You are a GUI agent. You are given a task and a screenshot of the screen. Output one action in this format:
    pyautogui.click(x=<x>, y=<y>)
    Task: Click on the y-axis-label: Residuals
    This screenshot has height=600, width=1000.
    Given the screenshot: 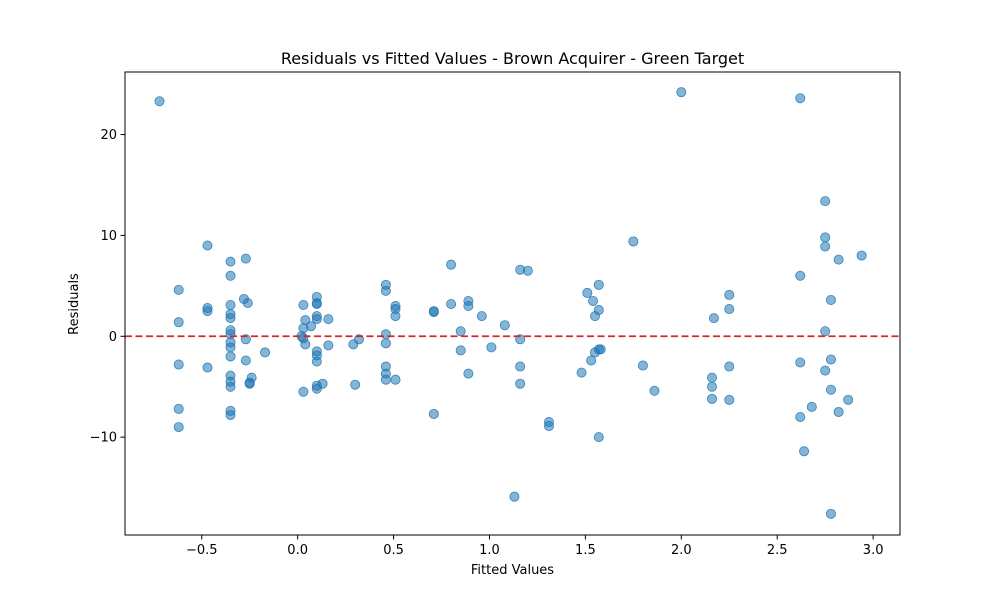 What is the action you would take?
    pyautogui.click(x=74, y=304)
    